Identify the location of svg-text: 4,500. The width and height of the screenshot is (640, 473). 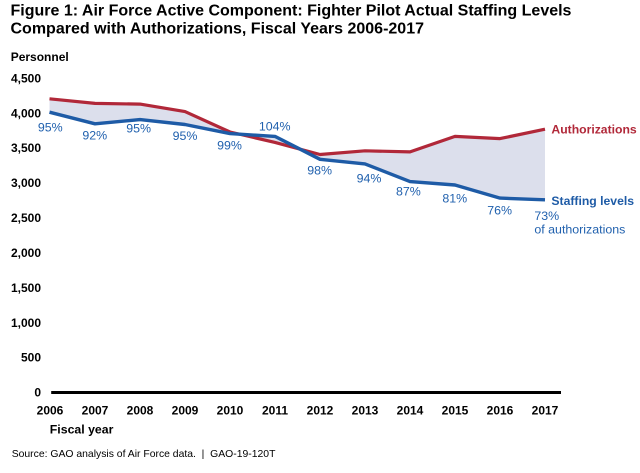
(26, 78).